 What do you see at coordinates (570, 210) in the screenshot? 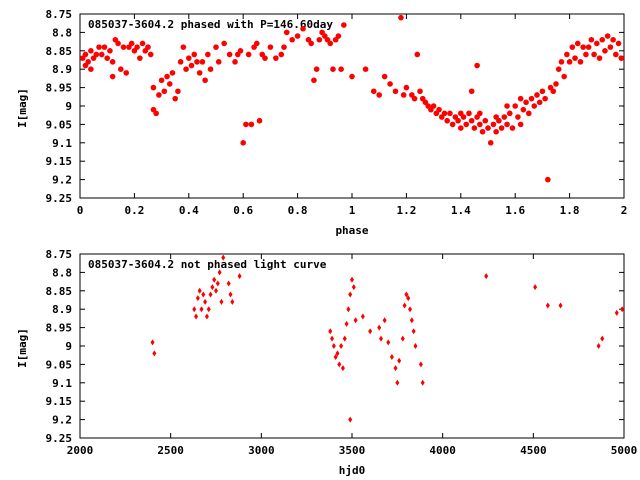
I see `x-tick-label: 1.8` at bounding box center [570, 210].